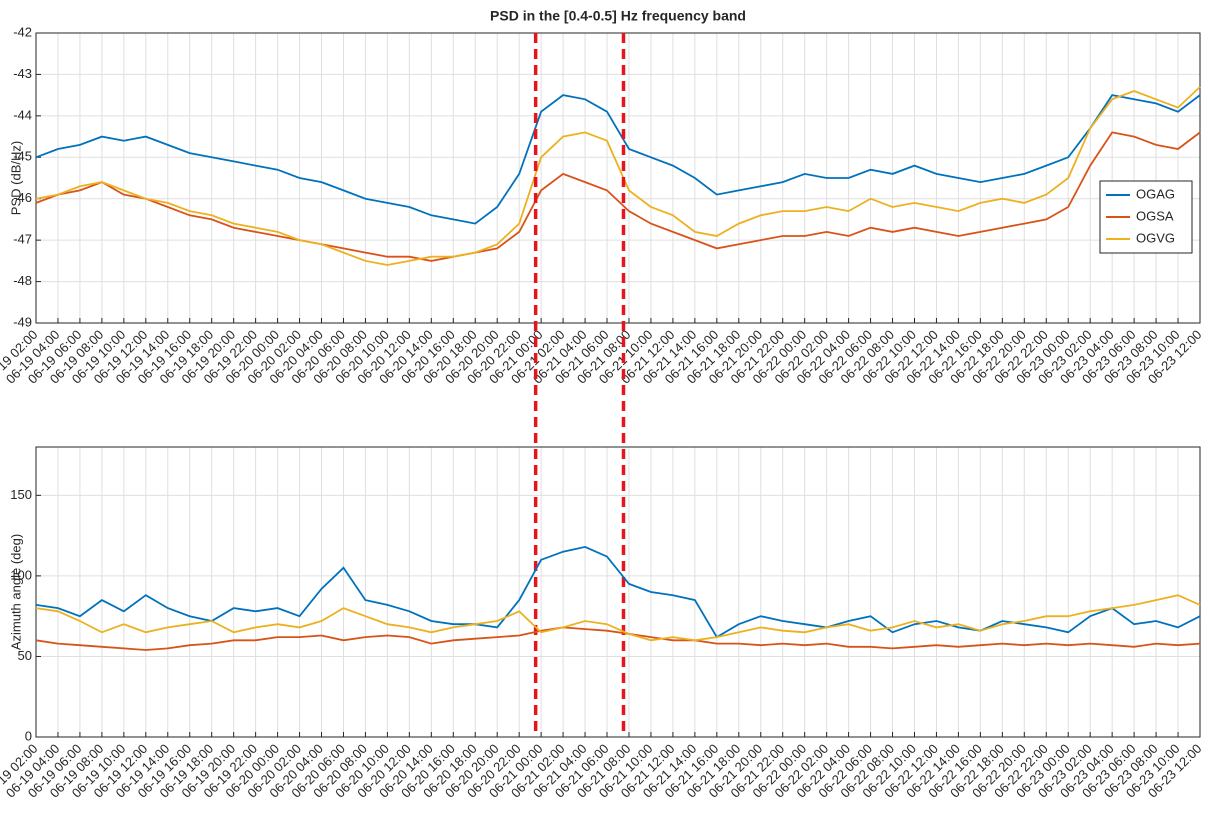 The image size is (1216, 816). What do you see at coordinates (22, 197) in the screenshot?
I see `y-tick-label: -46` at bounding box center [22, 197].